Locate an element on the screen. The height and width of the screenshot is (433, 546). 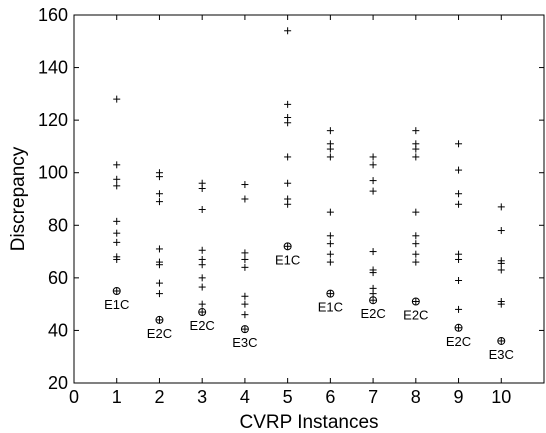
point-label: E3C is located at coordinates (244, 342).